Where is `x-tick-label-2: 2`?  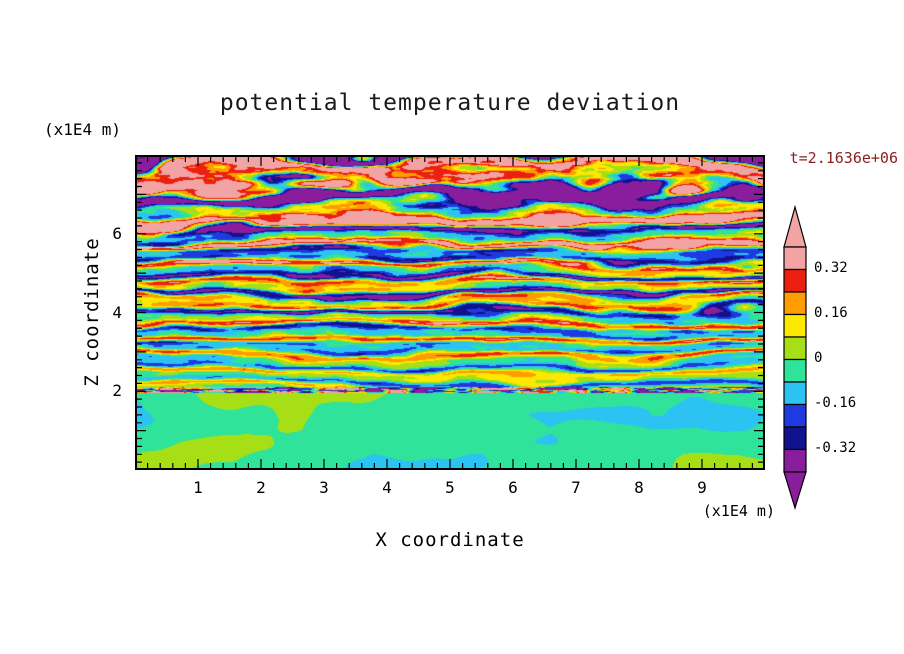
x-tick-label-2: 2 is located at coordinates (261, 487).